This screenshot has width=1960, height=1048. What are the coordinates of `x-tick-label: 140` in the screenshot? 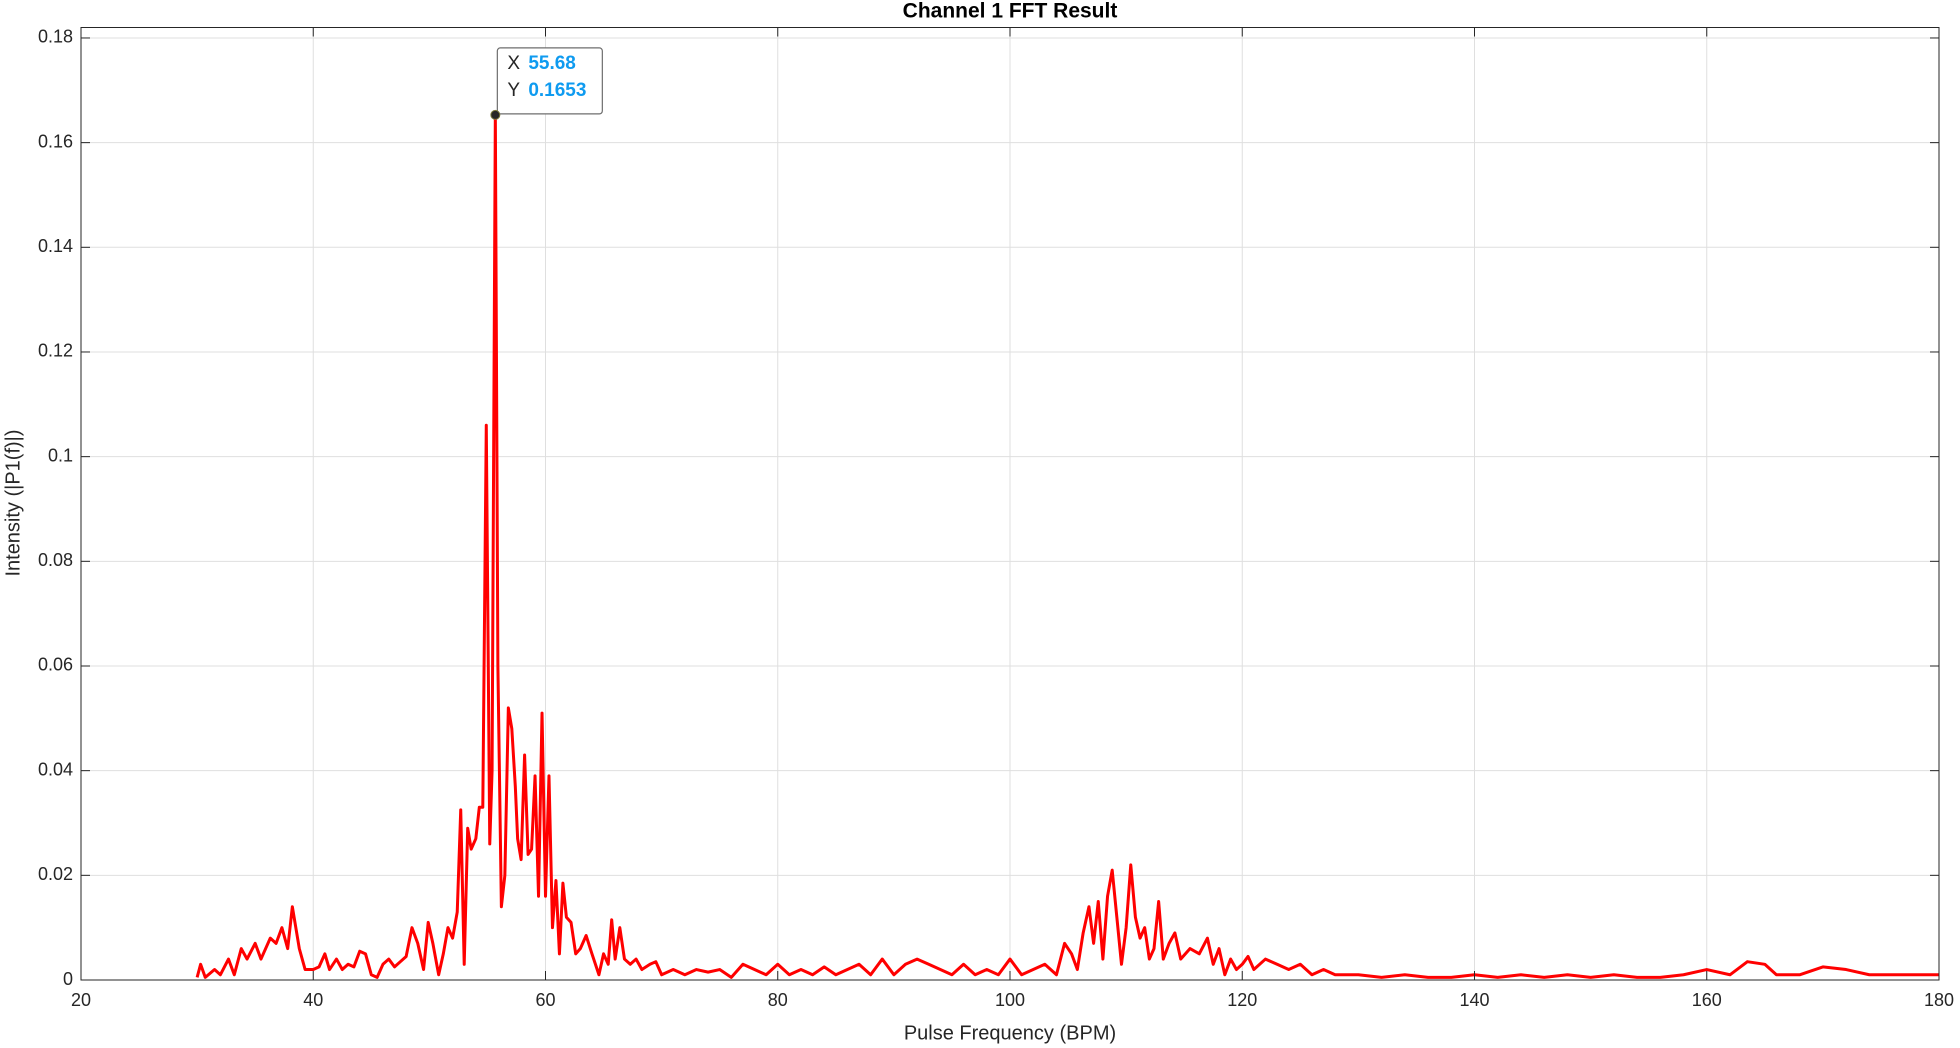 It's located at (1474, 1000).